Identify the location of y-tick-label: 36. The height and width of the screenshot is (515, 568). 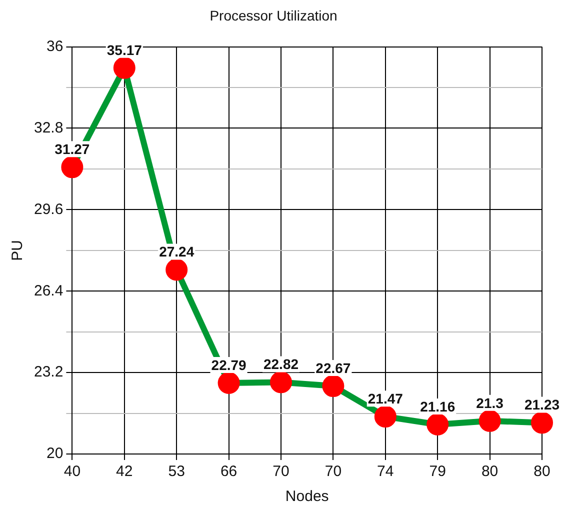
(55, 46).